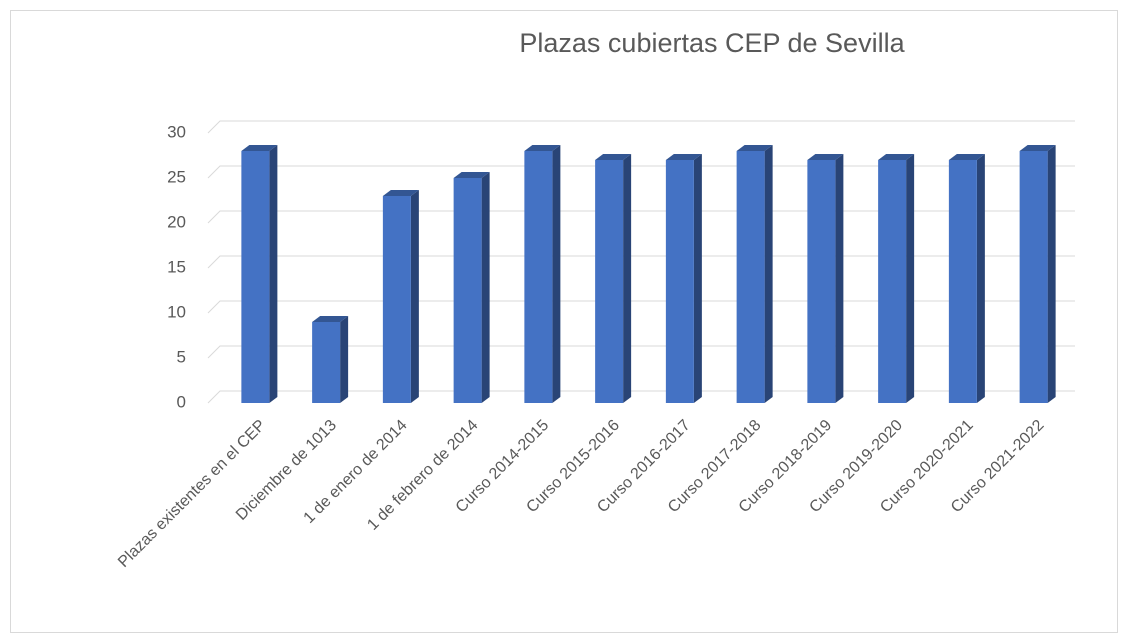 The image size is (1128, 643). What do you see at coordinates (176, 221) in the screenshot?
I see `y-tick-label: 20` at bounding box center [176, 221].